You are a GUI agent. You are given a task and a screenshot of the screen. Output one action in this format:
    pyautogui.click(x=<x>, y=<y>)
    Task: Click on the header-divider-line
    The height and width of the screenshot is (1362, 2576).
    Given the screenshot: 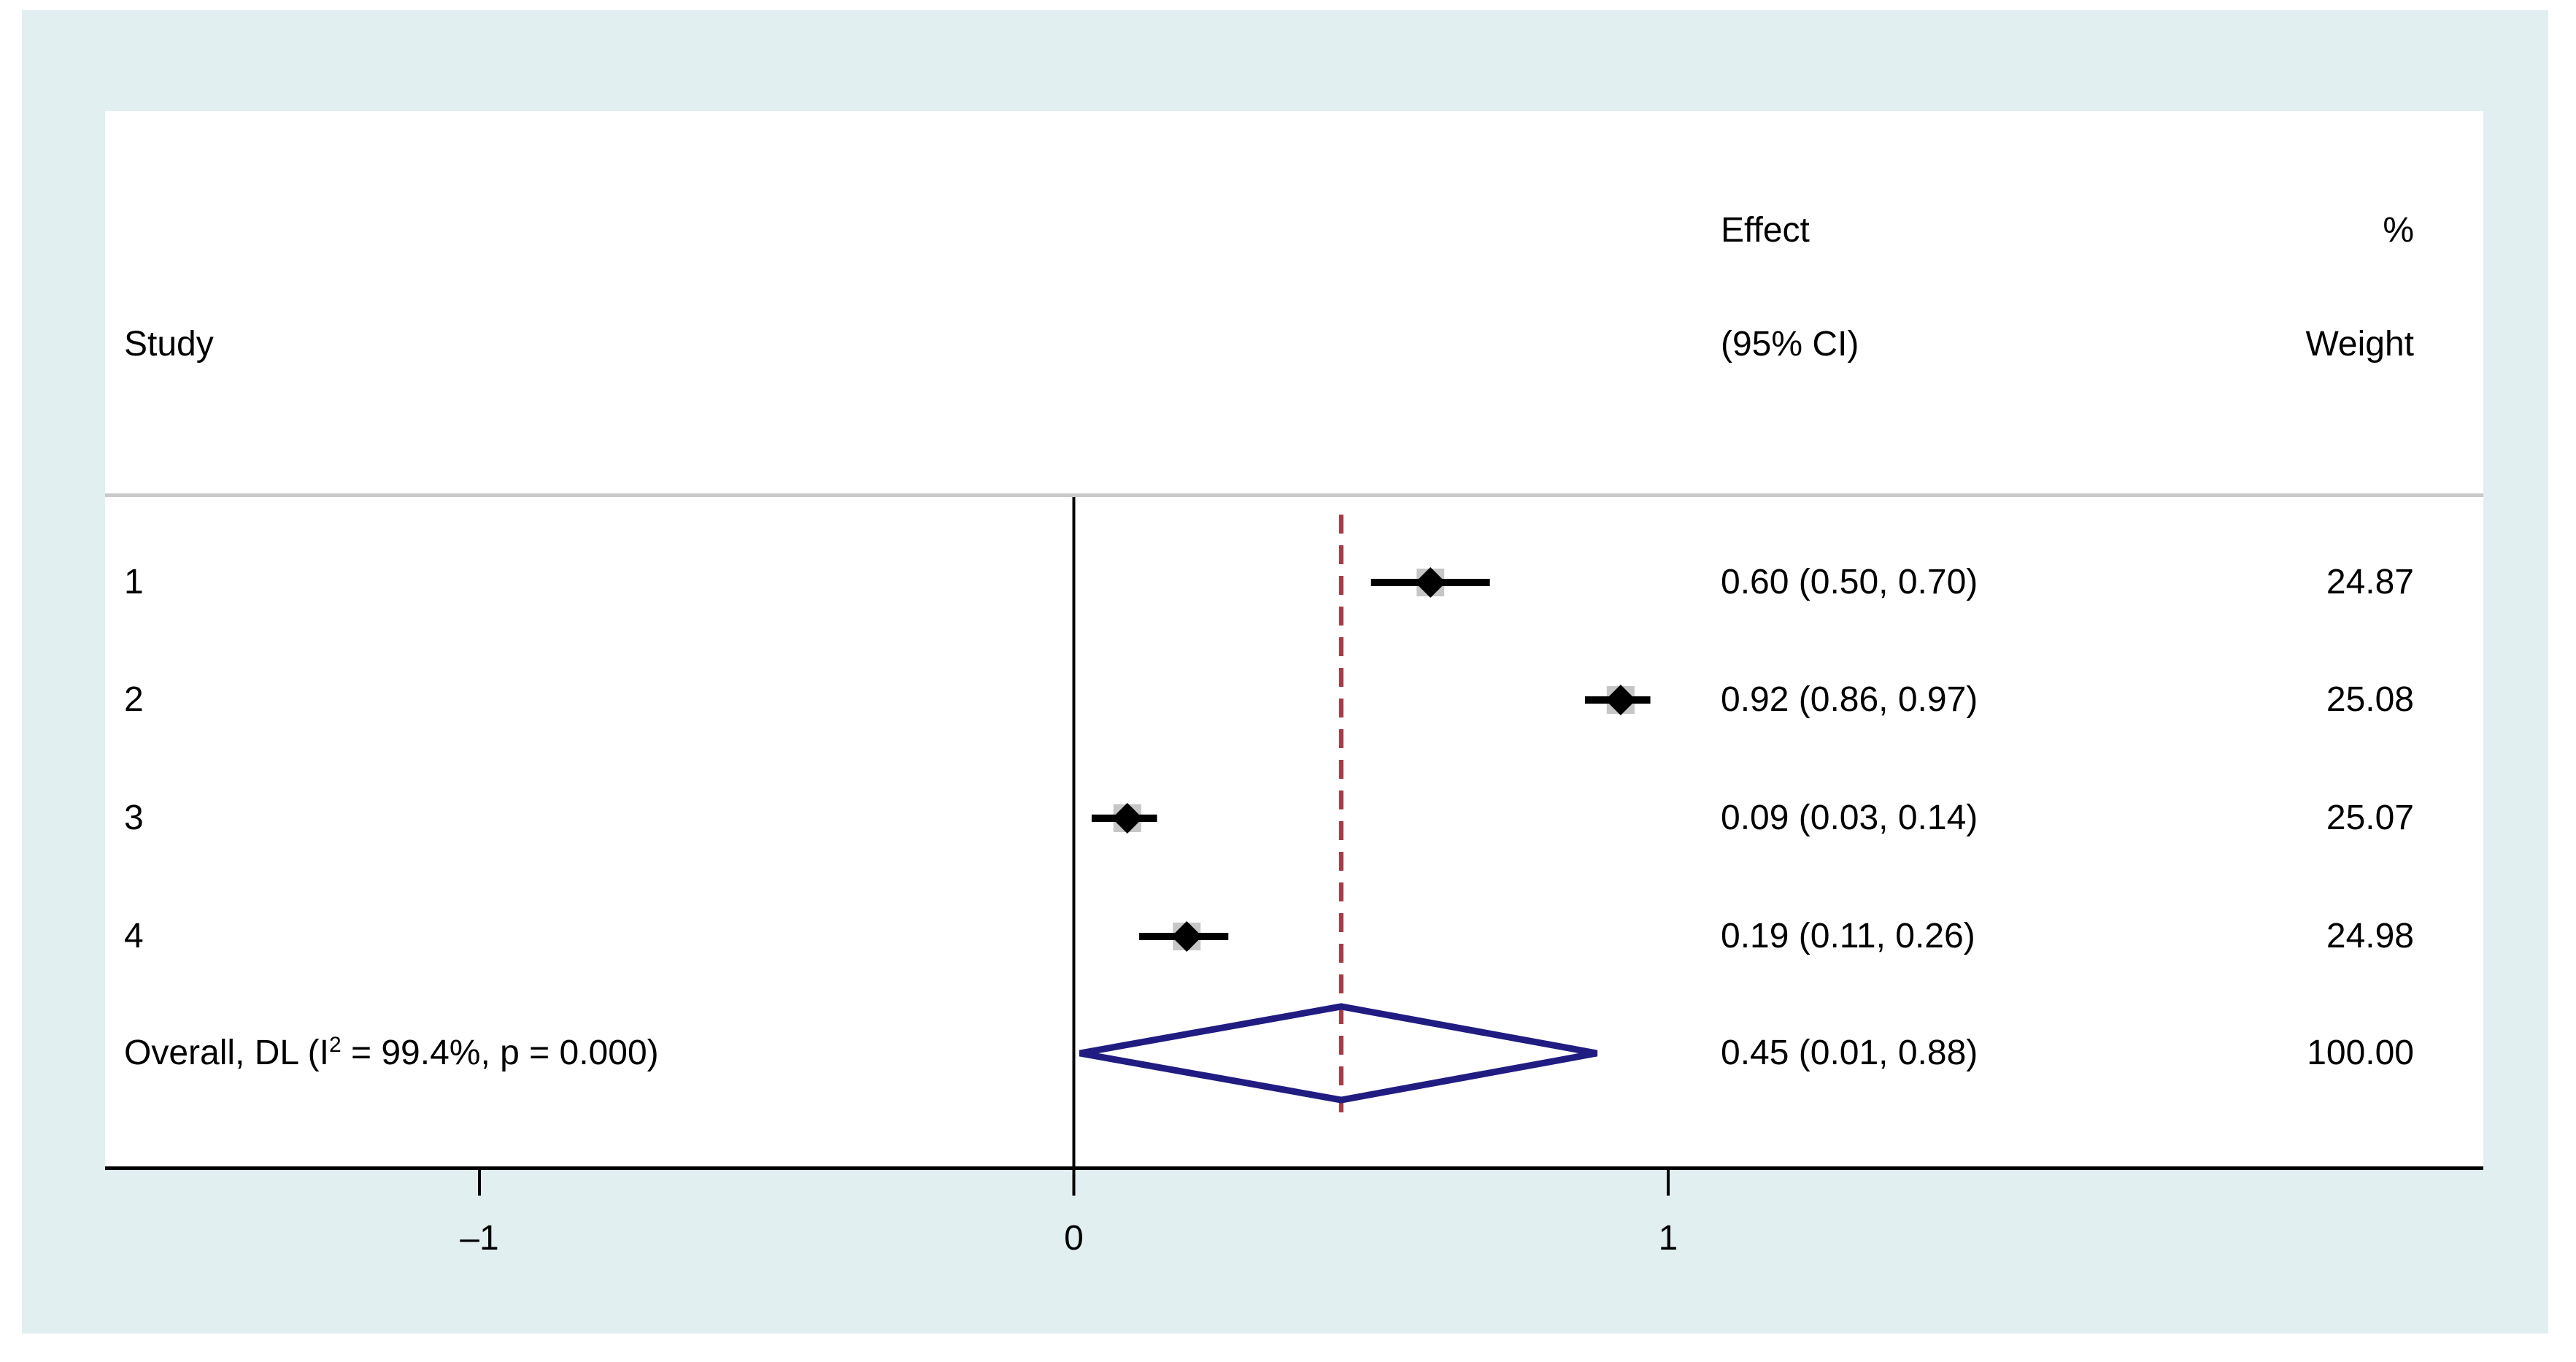 What is the action you would take?
    pyautogui.click(x=1294, y=495)
    